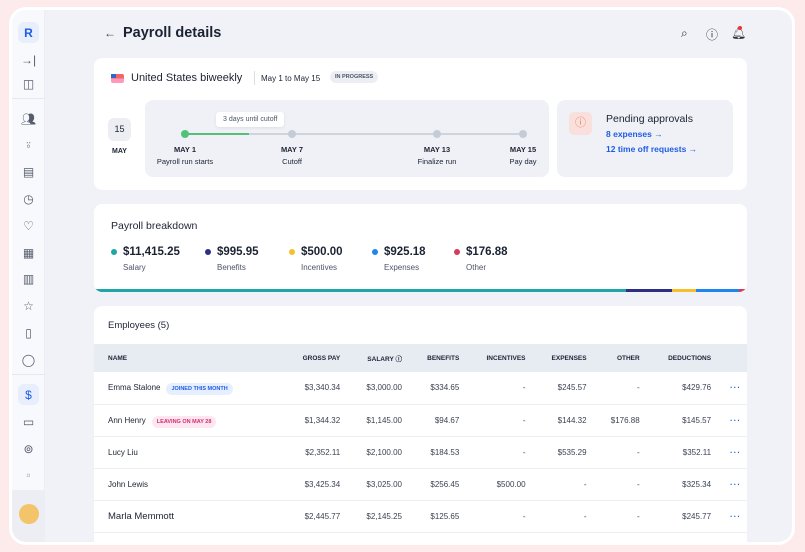  I want to click on breakdown-item: $11,415.25 Salary, so click(145, 259).